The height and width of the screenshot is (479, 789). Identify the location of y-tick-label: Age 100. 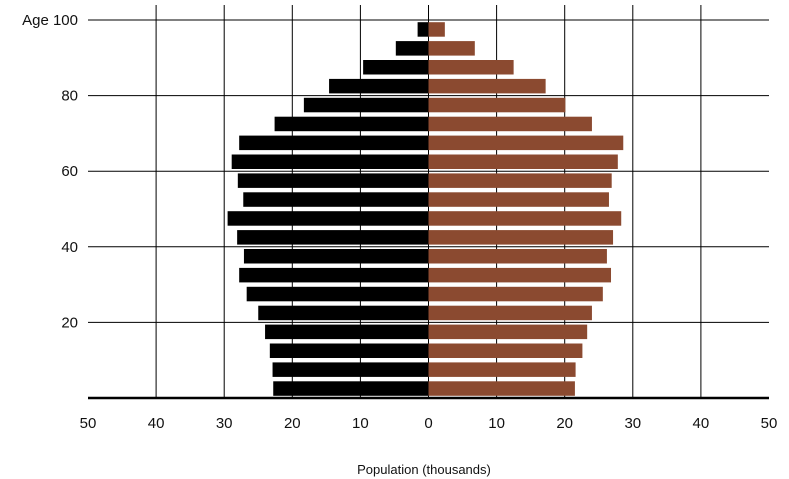
(50, 20).